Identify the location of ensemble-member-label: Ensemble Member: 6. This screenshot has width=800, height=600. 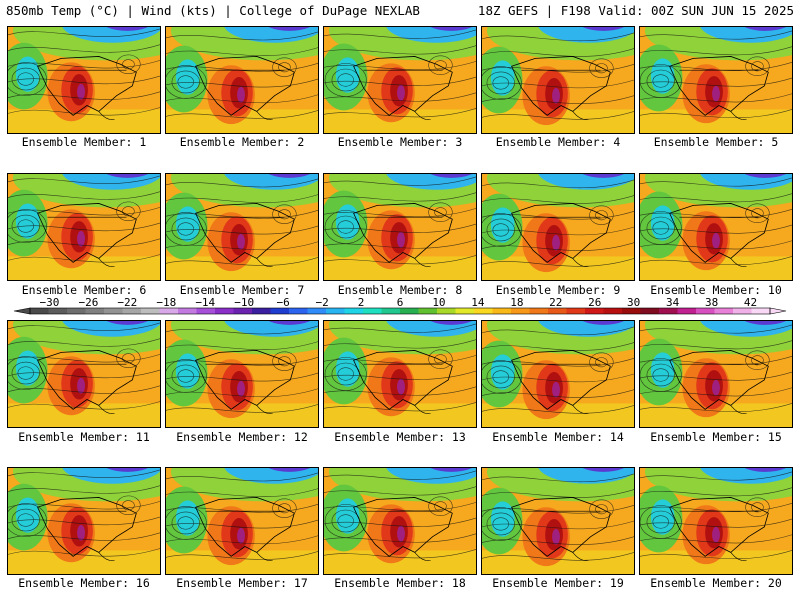
(84, 290).